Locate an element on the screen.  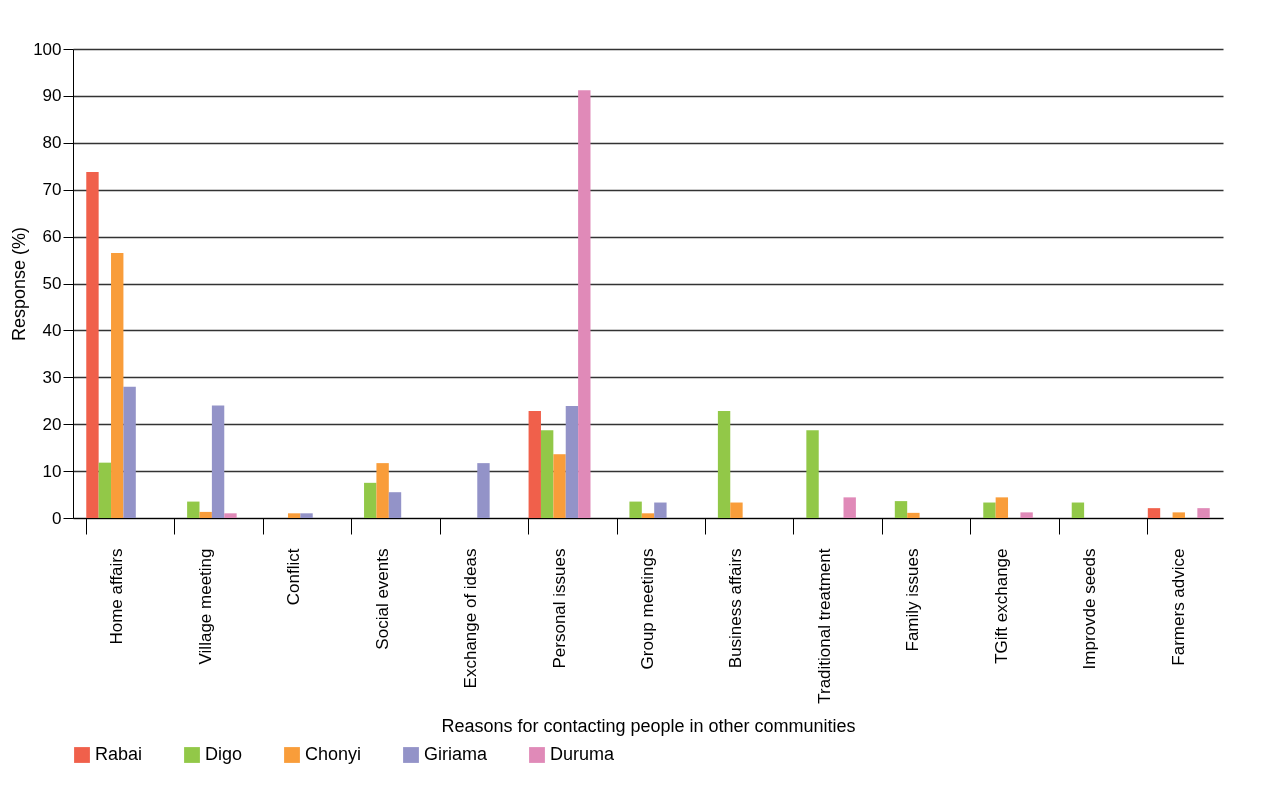
y-axis-title: Response (%) is located at coordinates (19, 284).